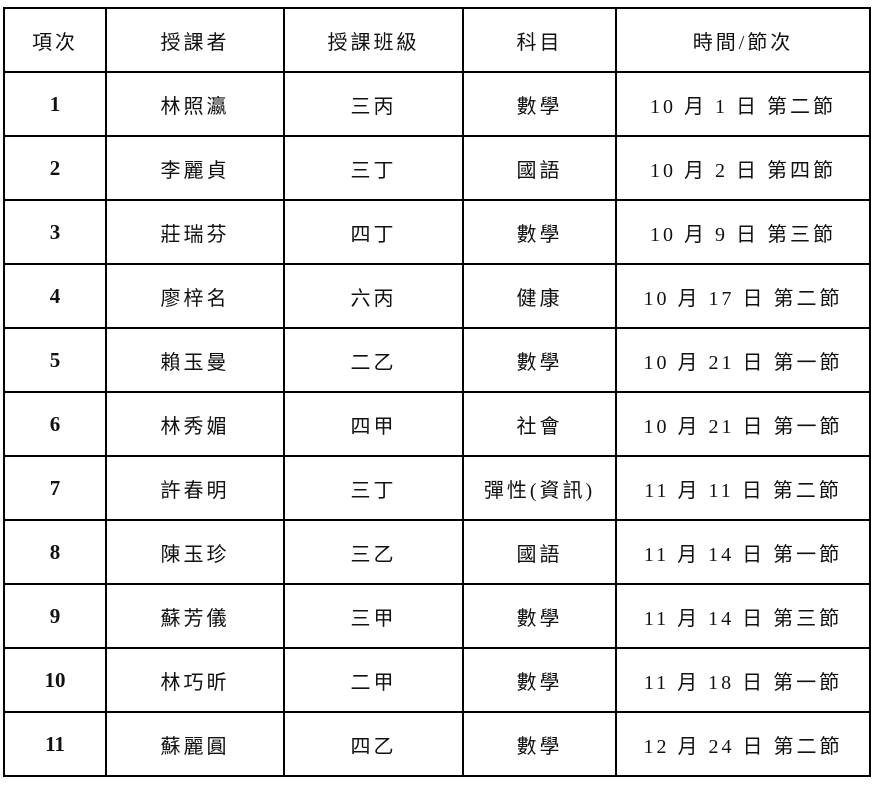  I want to click on cell-class: 三丙, so click(373, 104).